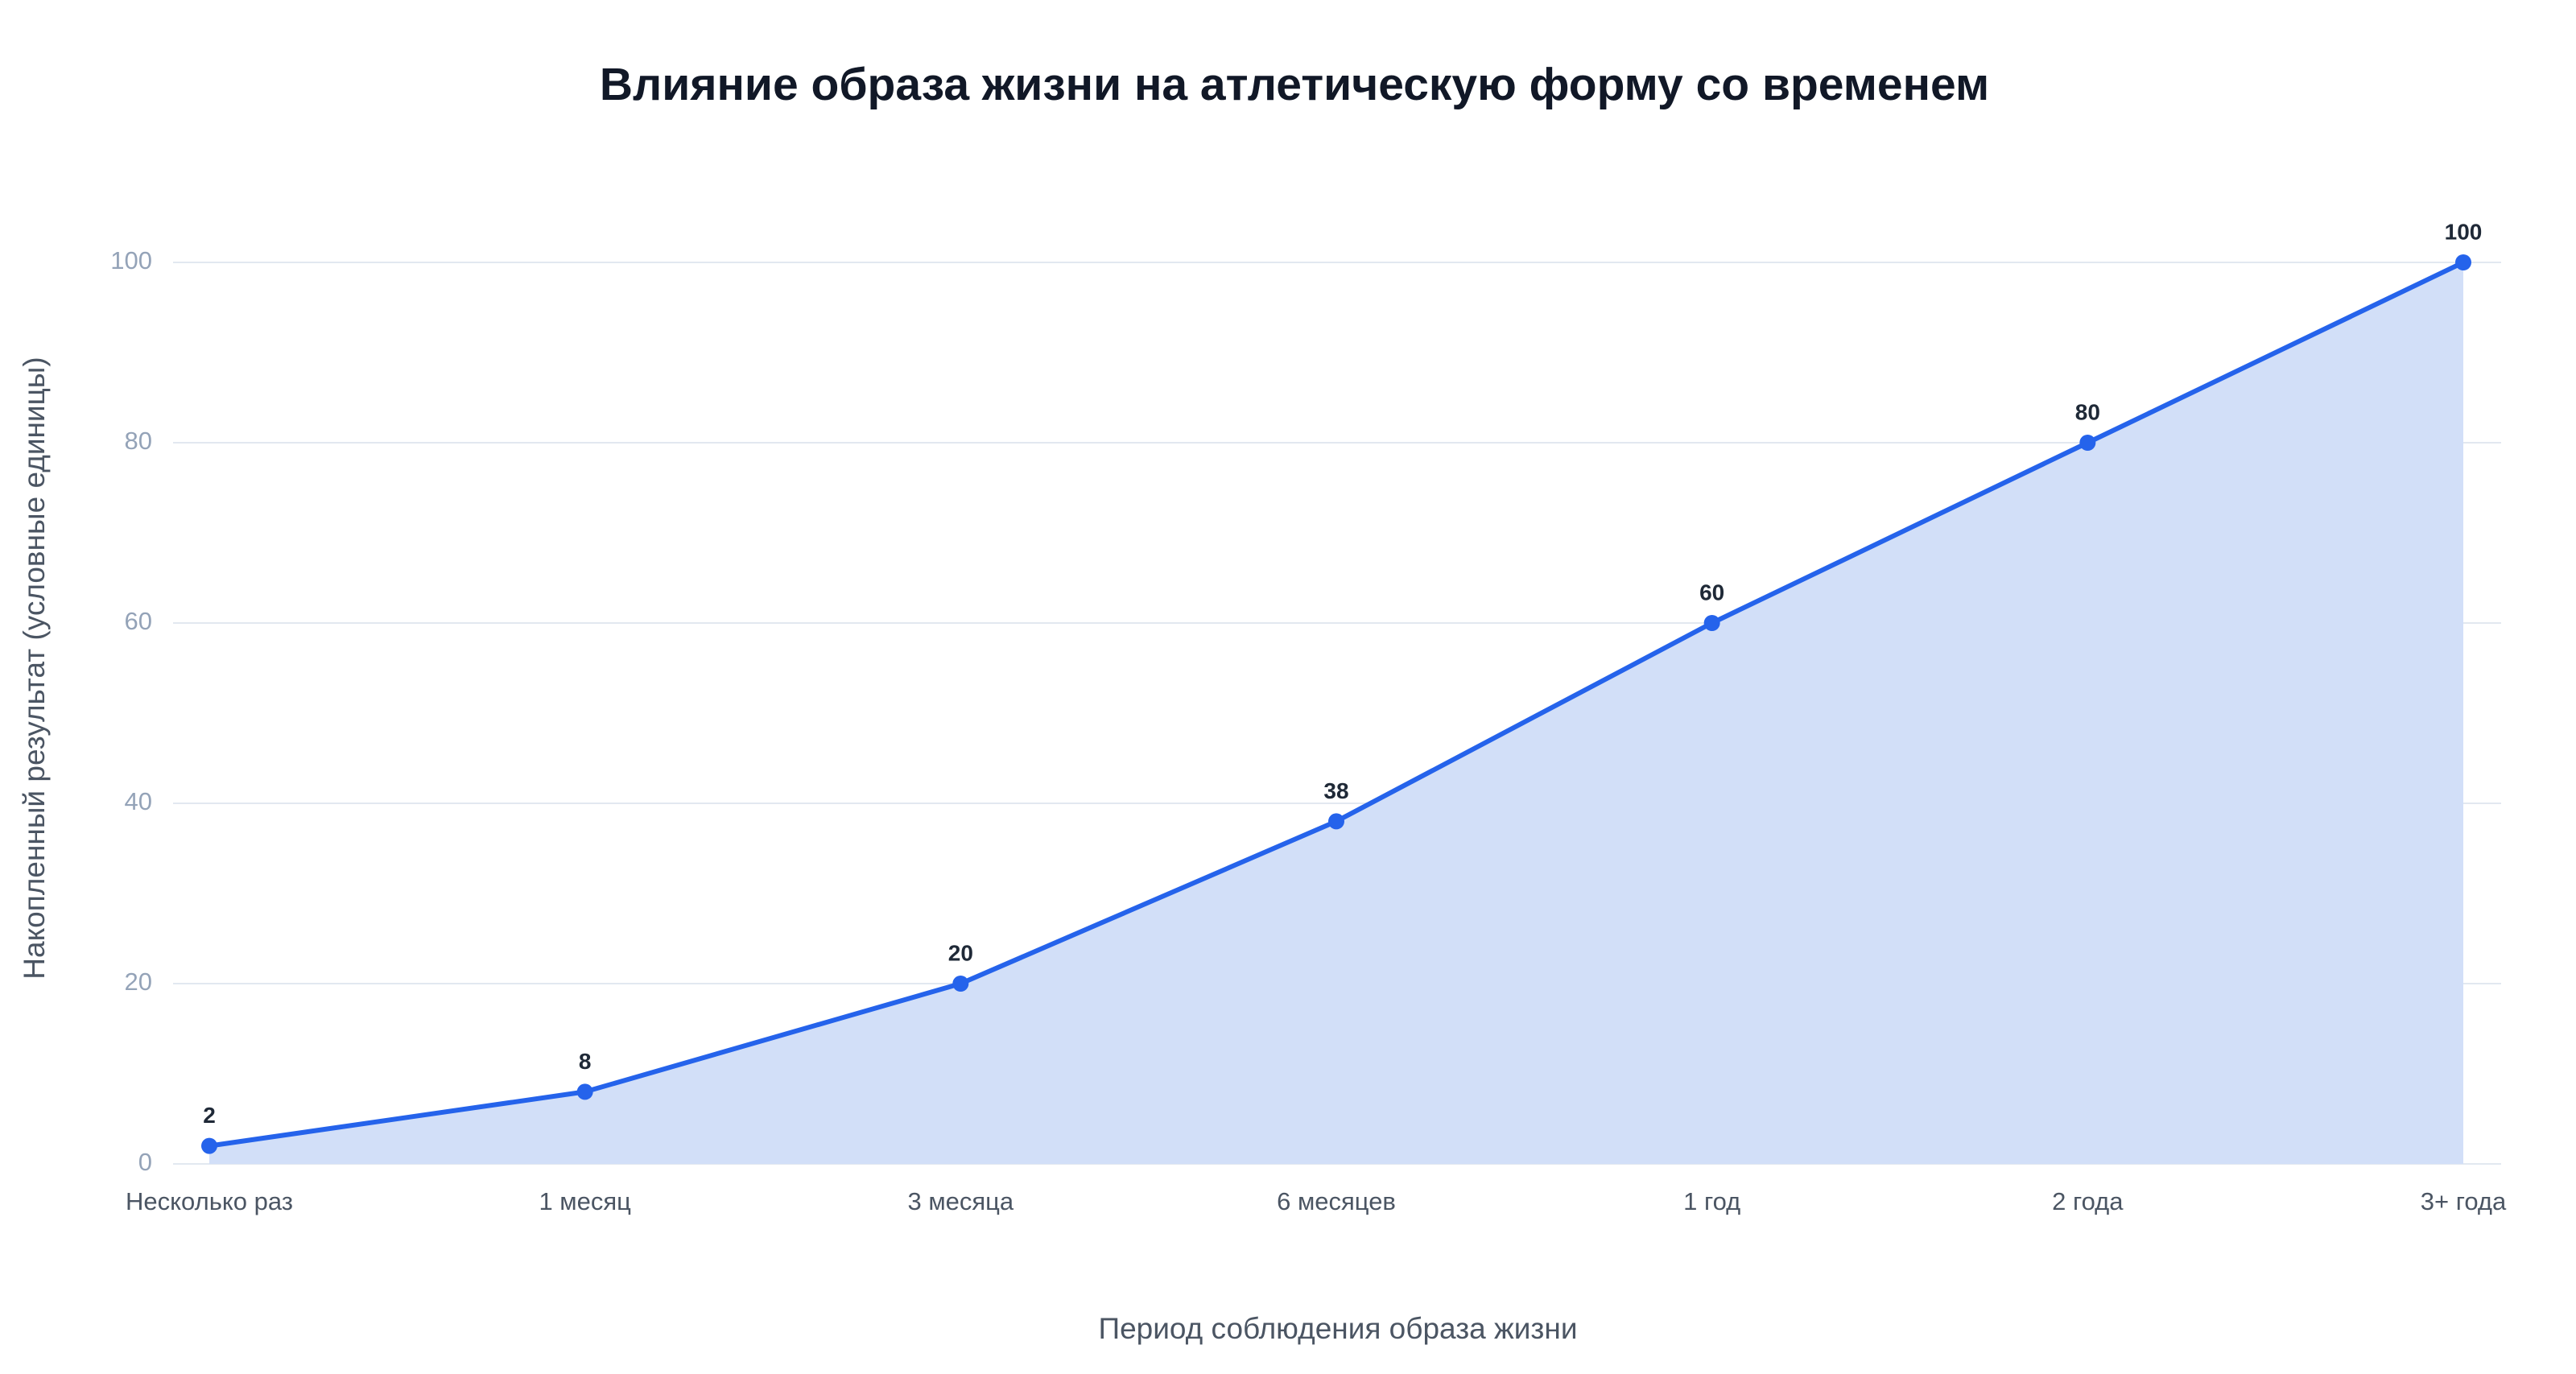  Describe the element at coordinates (2464, 231) in the screenshot. I see `data-label: 100` at that location.